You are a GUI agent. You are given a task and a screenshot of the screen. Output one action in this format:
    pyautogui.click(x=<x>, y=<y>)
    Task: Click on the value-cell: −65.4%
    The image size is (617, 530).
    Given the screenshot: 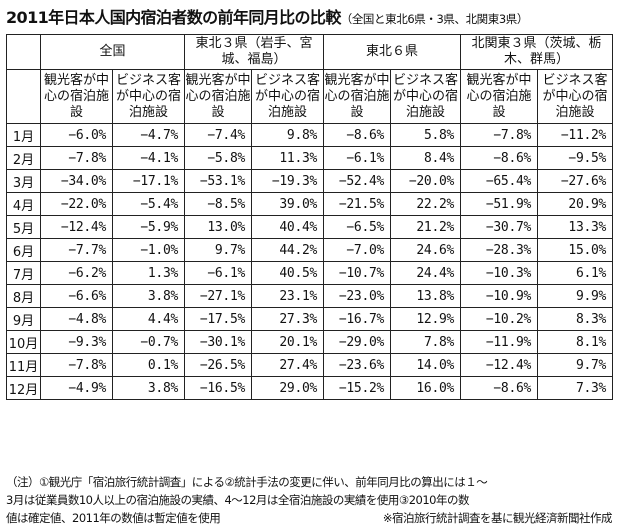 What is the action you would take?
    pyautogui.click(x=499, y=181)
    